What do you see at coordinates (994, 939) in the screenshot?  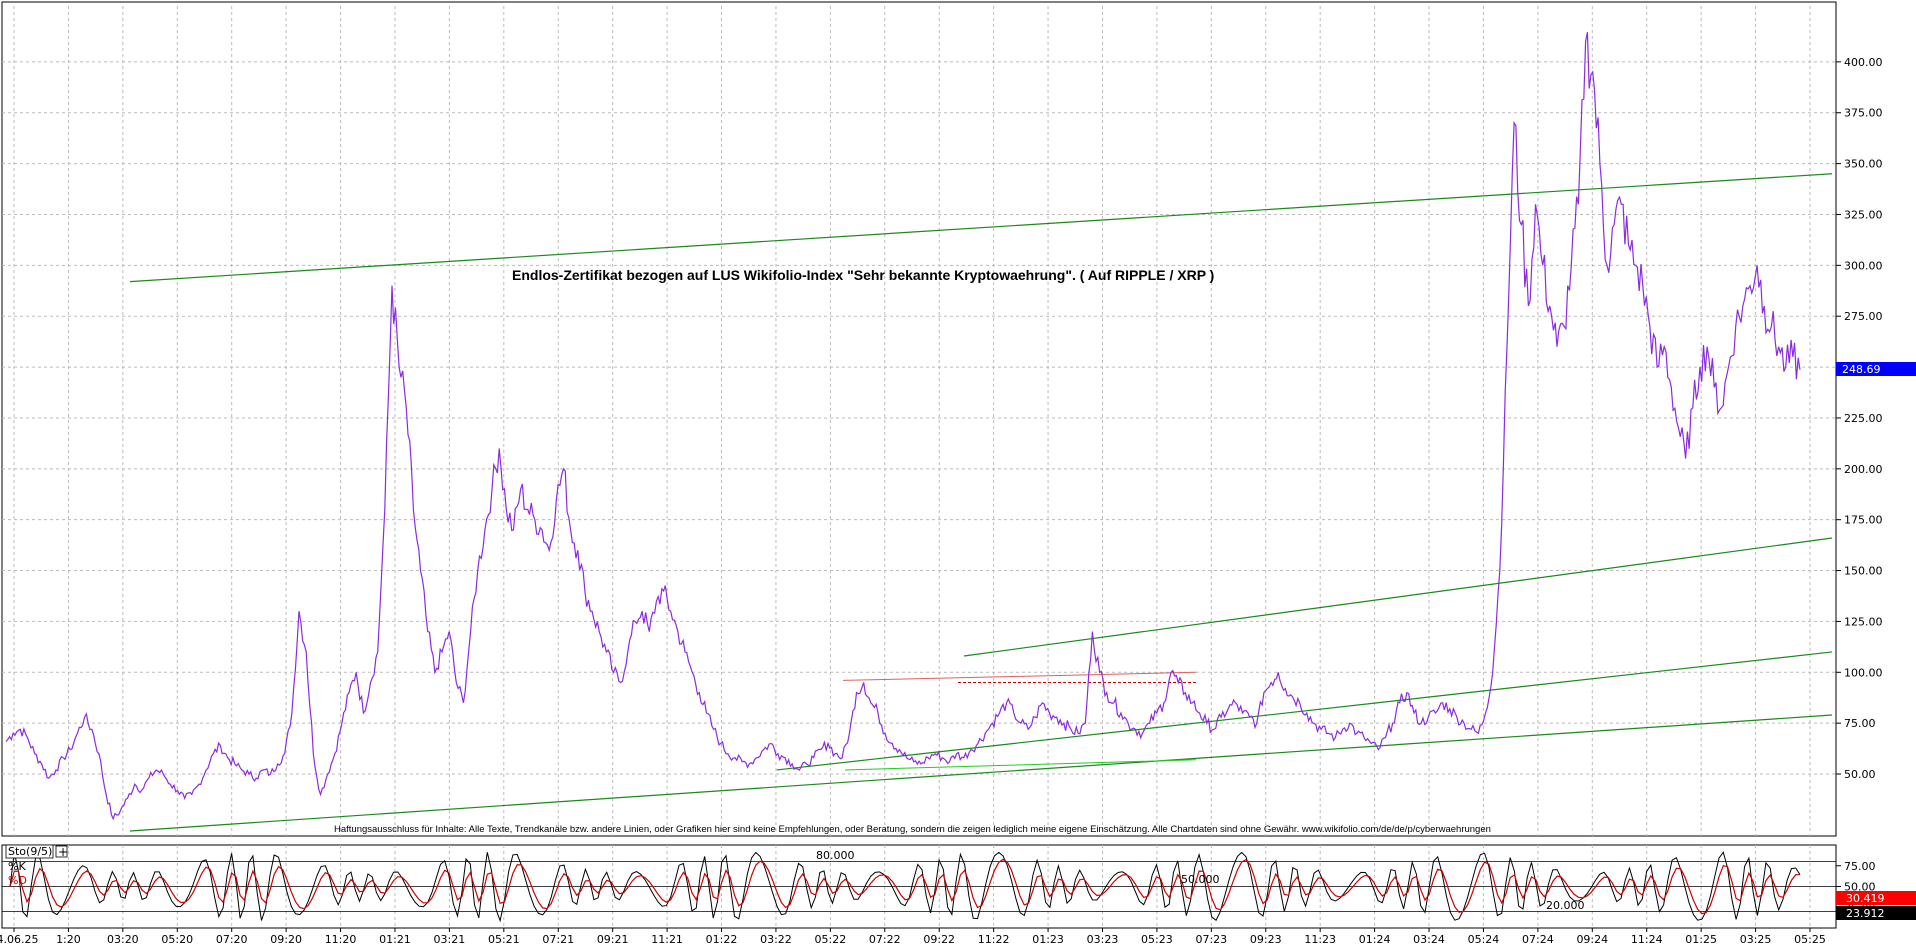 I see `x-tick-label: 11:22` at bounding box center [994, 939].